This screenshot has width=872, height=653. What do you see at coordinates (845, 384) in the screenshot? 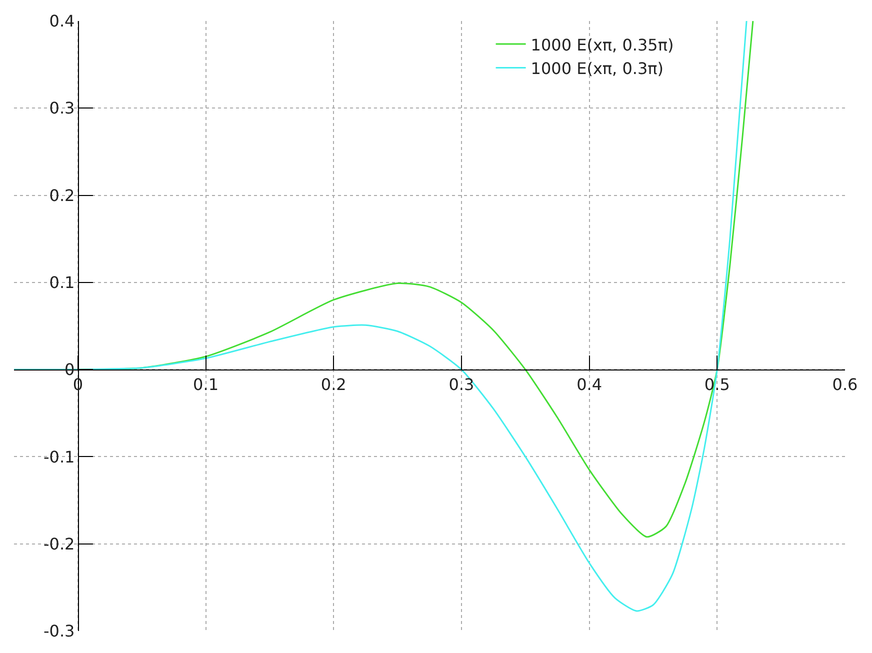
I see `x-tick-label: 0.6` at bounding box center [845, 384].